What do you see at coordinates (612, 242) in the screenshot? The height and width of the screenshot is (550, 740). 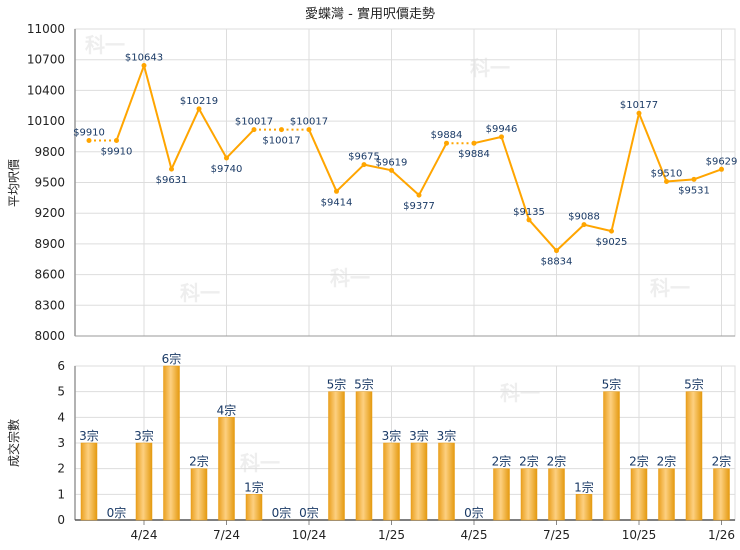 I see `point-label: $9025` at bounding box center [612, 242].